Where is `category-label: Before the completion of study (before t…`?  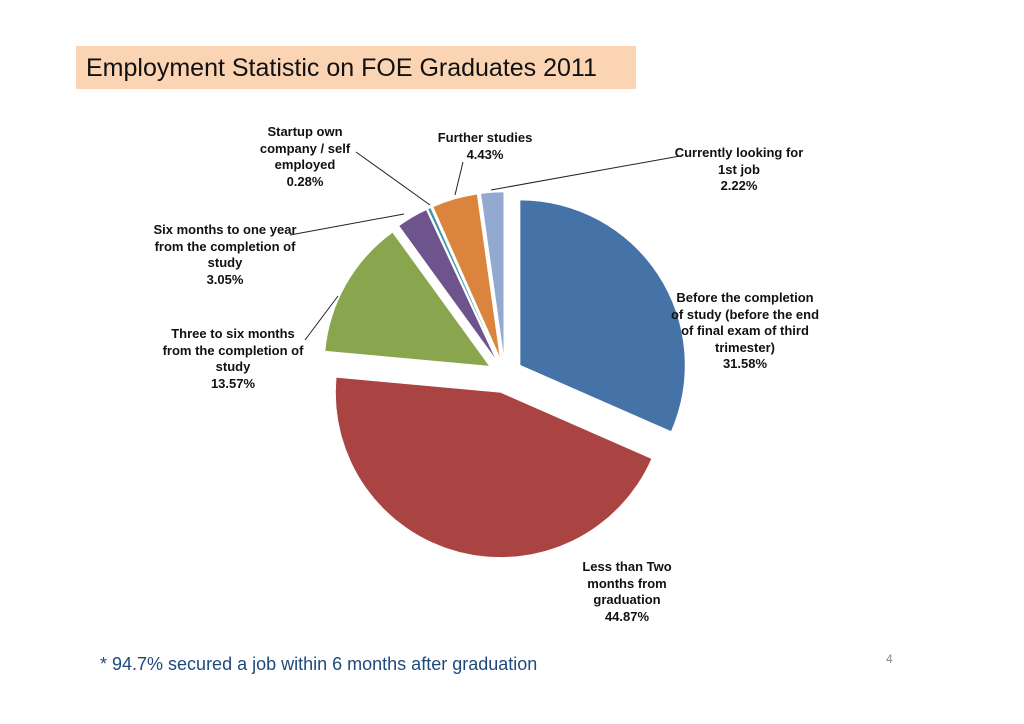 category-label: Before the completion of study (before t… is located at coordinates (745, 322).